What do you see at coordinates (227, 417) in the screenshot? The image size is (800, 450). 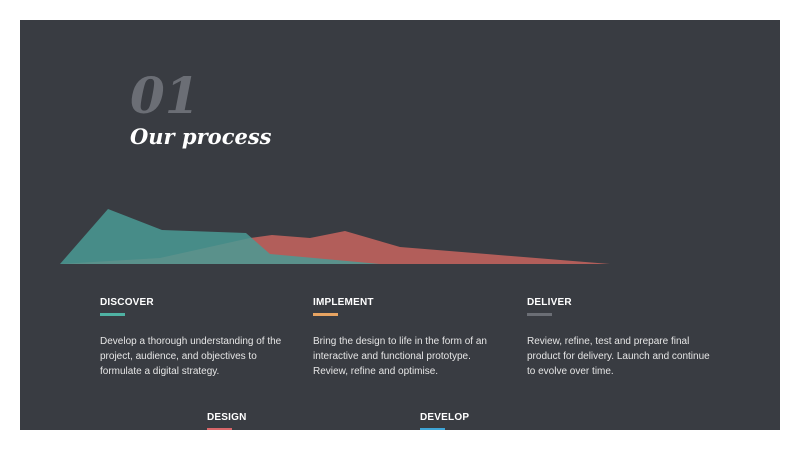 I see `step-label: DESIGN` at bounding box center [227, 417].